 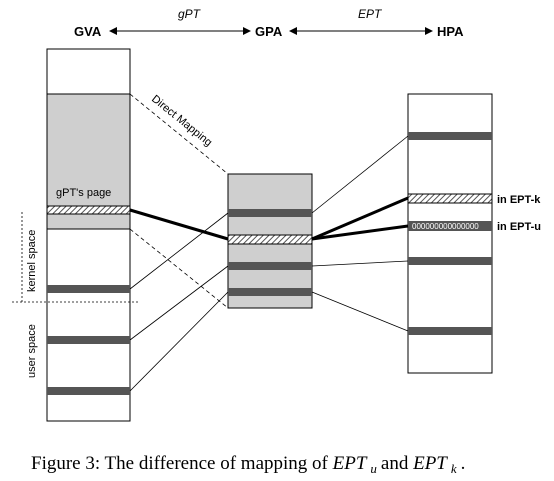 What do you see at coordinates (454, 468) in the screenshot?
I see `caption-ept-k-sub: k` at bounding box center [454, 468].